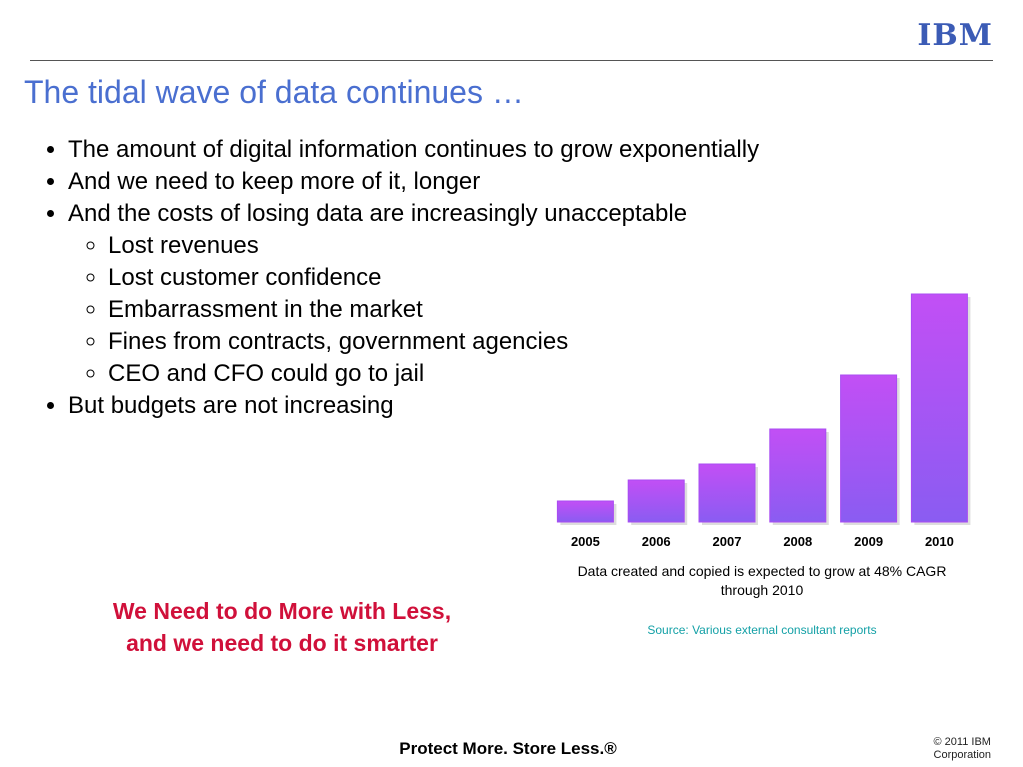 The width and height of the screenshot is (1023, 767). I want to click on logo: IBM, so click(955, 35).